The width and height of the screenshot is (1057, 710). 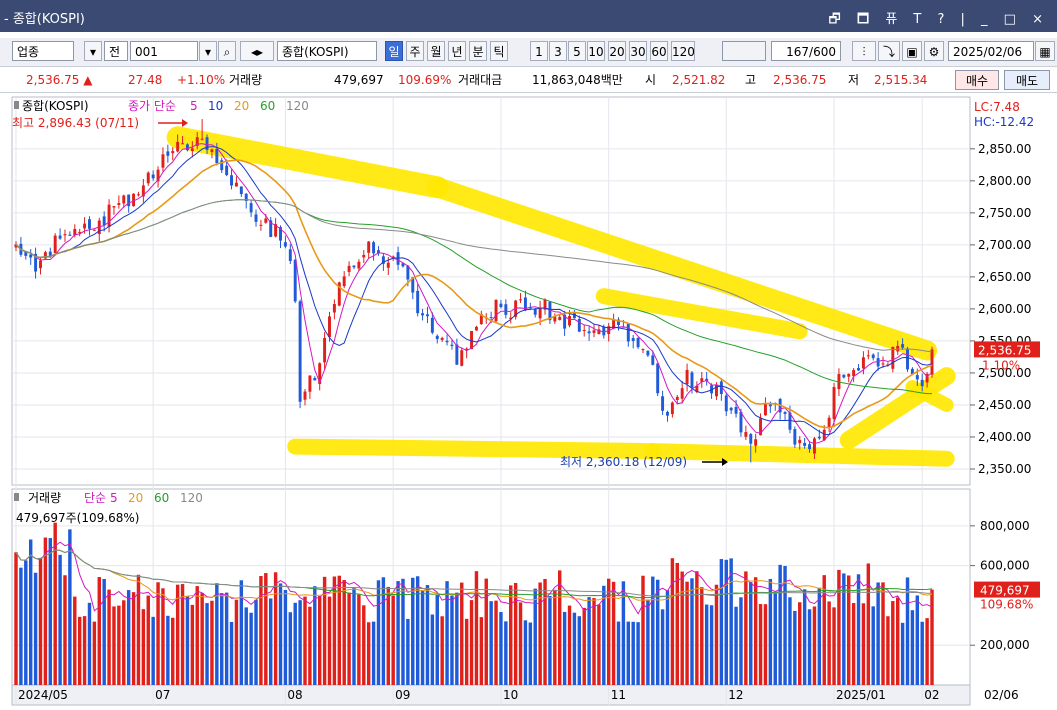 I want to click on code-value: 001, so click(x=146, y=52).